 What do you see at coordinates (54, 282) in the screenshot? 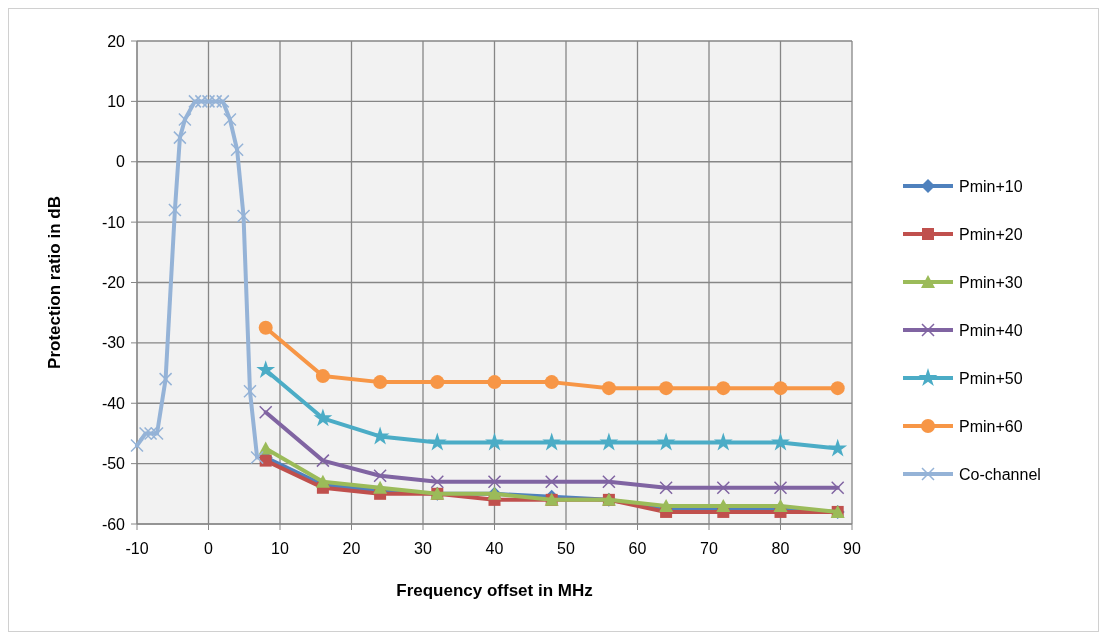
I see `y-axis-title: Protection ratio in dB` at bounding box center [54, 282].